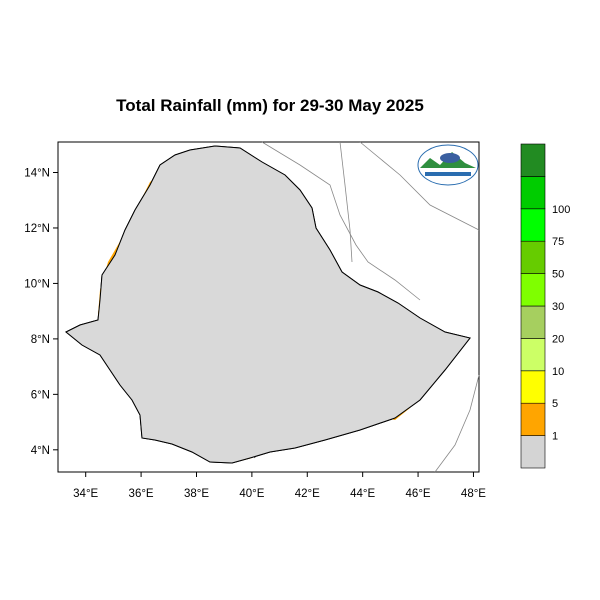 This screenshot has width=600, height=600. I want to click on colorbar-label: 100, so click(561, 210).